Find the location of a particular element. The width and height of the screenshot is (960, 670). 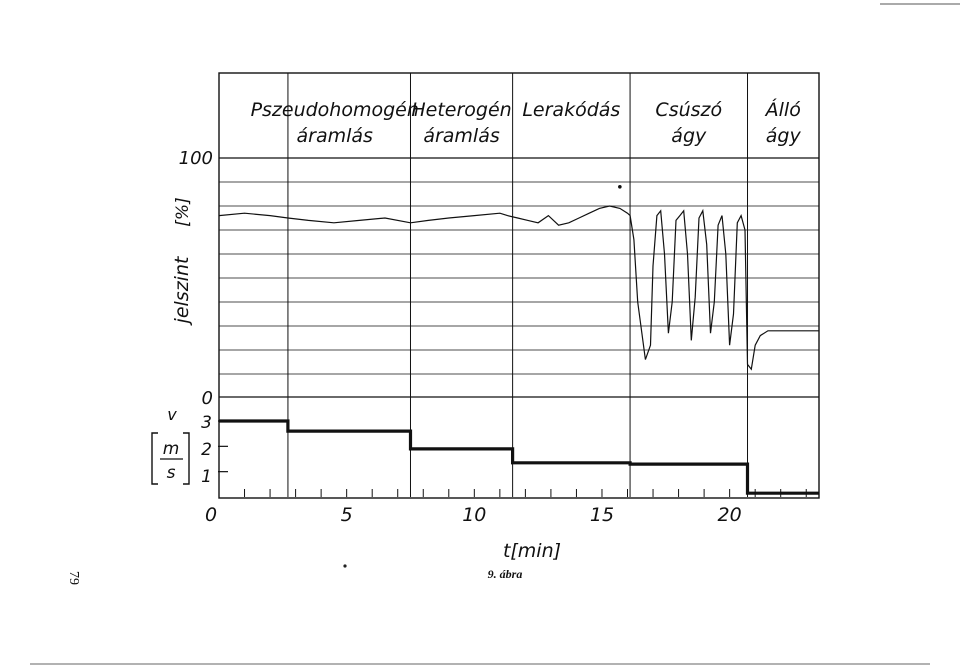

velocity-y-ticks is located at coordinates (223, 446).